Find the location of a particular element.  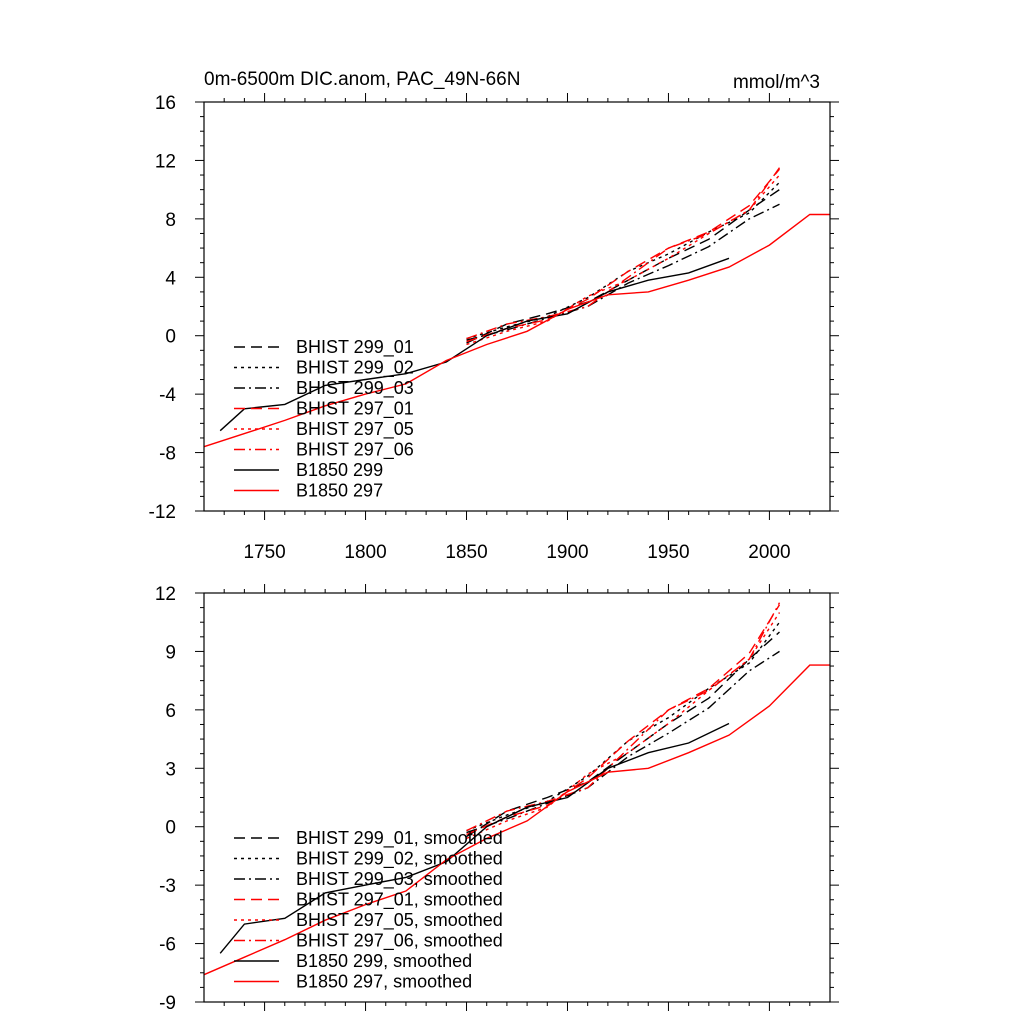

legend-label: B1850 299 is located at coordinates (339, 470).